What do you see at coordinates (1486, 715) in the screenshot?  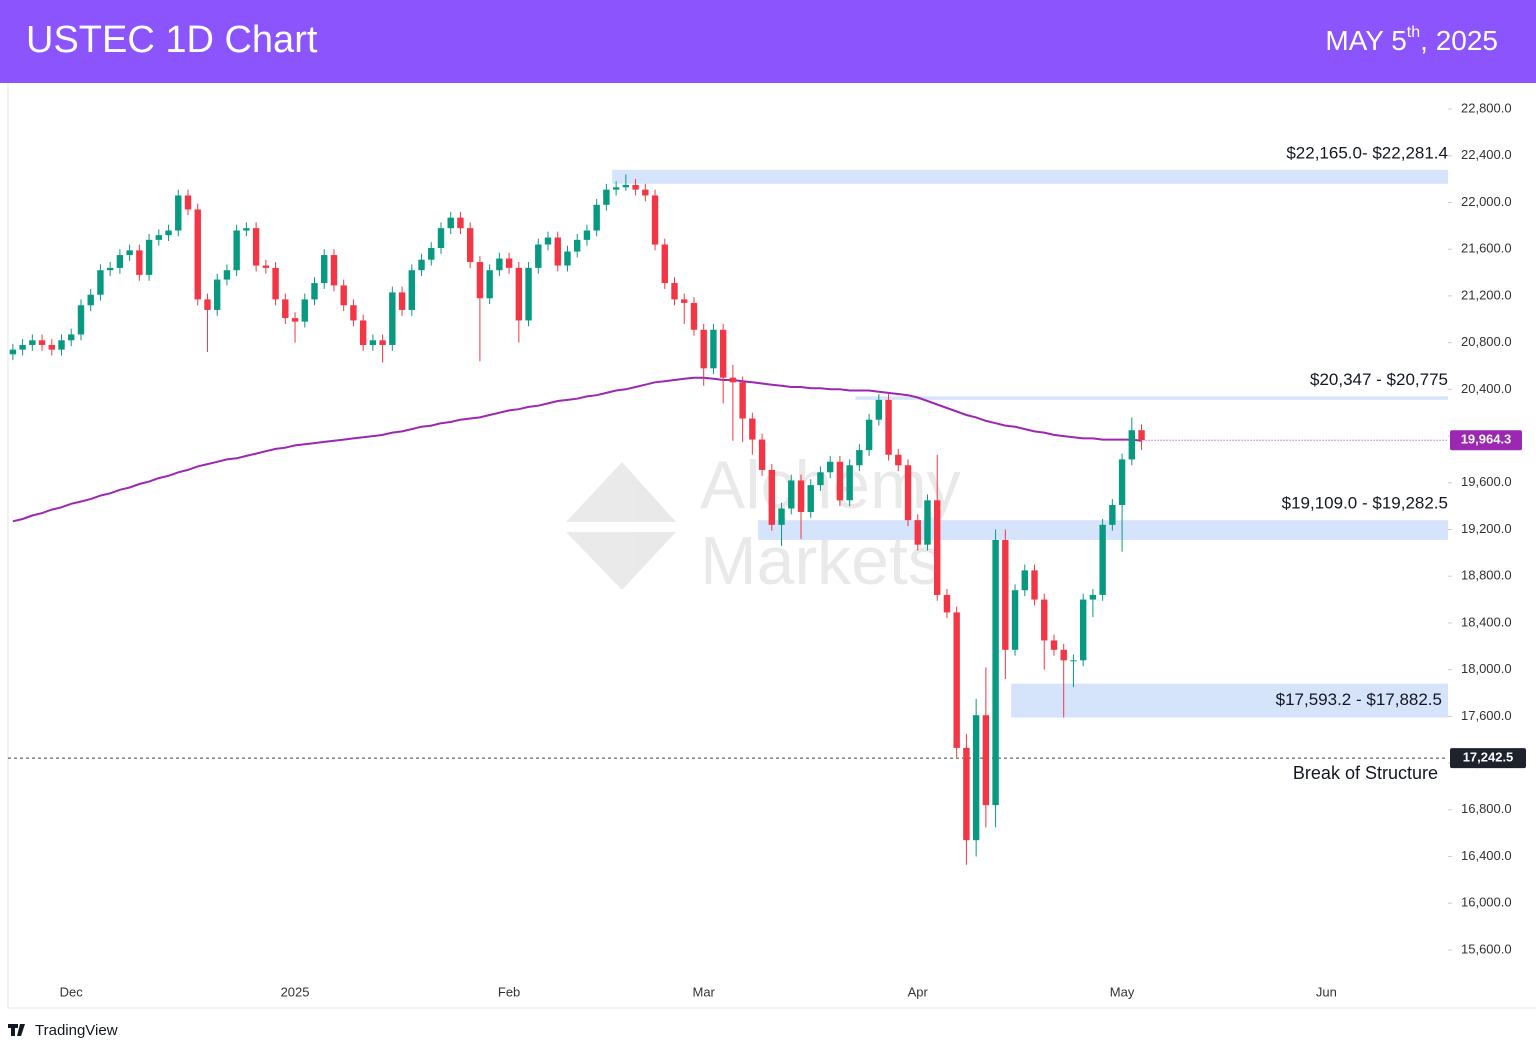 I see `y-tick-label: 17,600.0` at bounding box center [1486, 715].